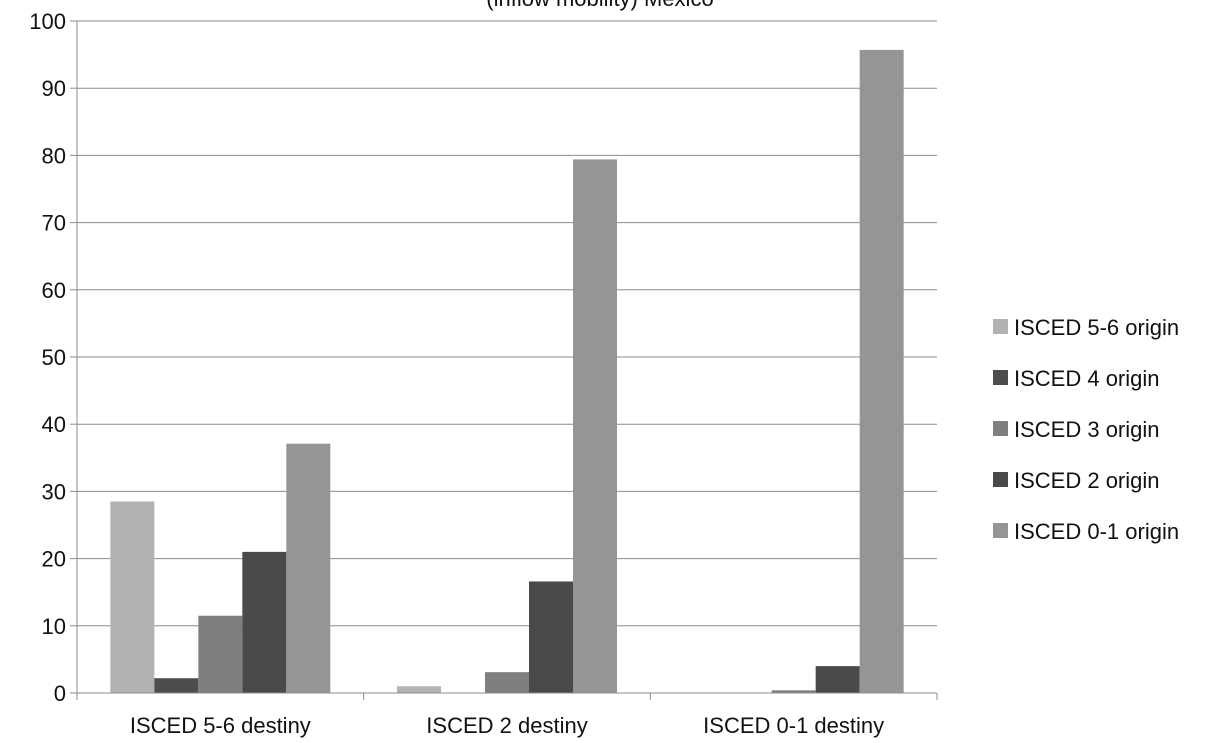  What do you see at coordinates (54, 88) in the screenshot?
I see `y-tick-label: 90` at bounding box center [54, 88].